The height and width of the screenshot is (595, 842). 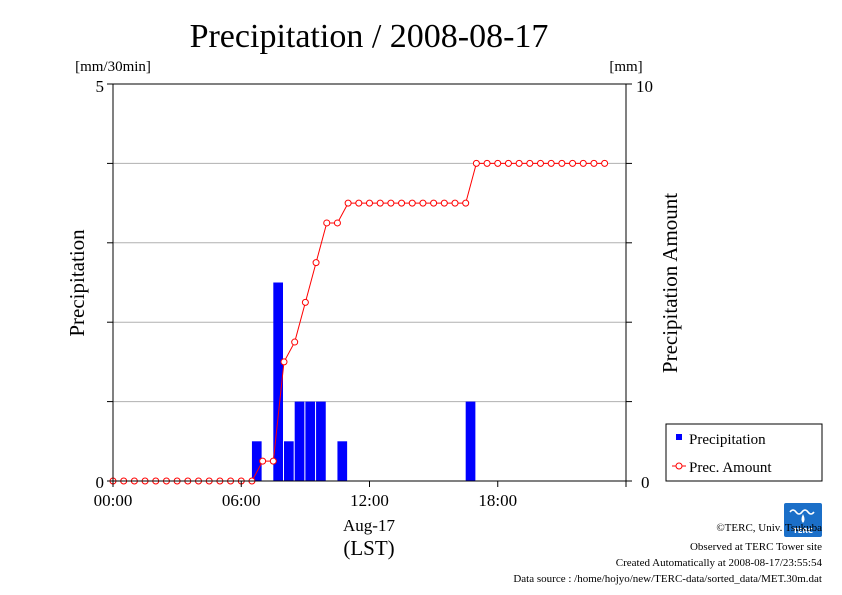 What do you see at coordinates (730, 468) in the screenshot?
I see `legend-label-amount: Prec. Amount` at bounding box center [730, 468].